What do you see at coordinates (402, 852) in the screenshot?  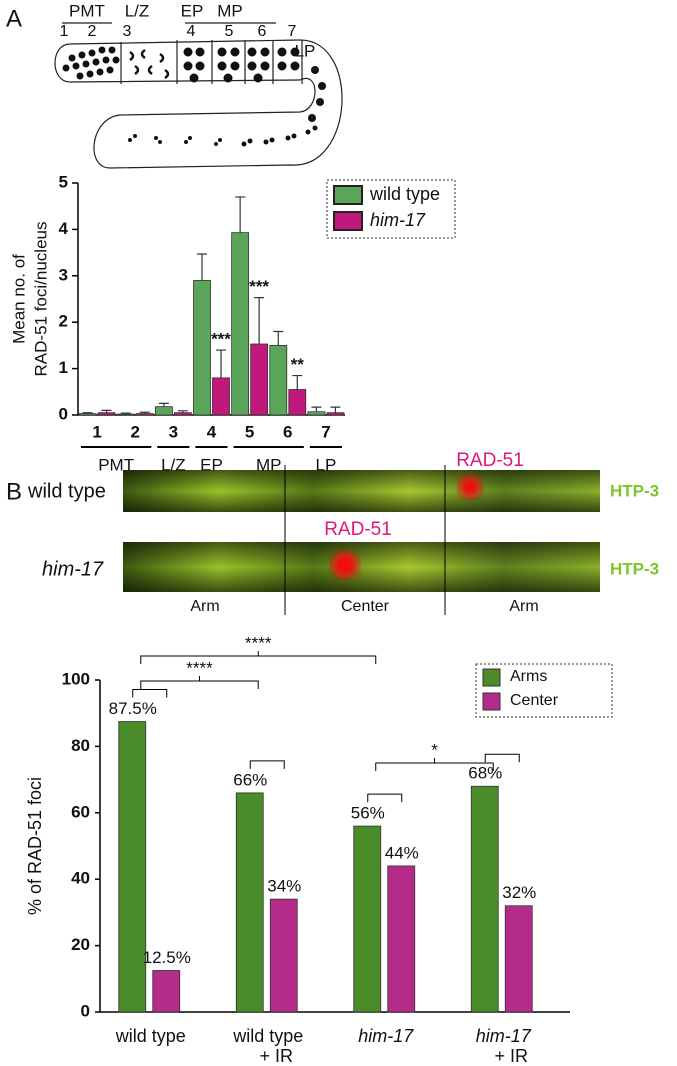 I see `value-label: 44%` at bounding box center [402, 852].